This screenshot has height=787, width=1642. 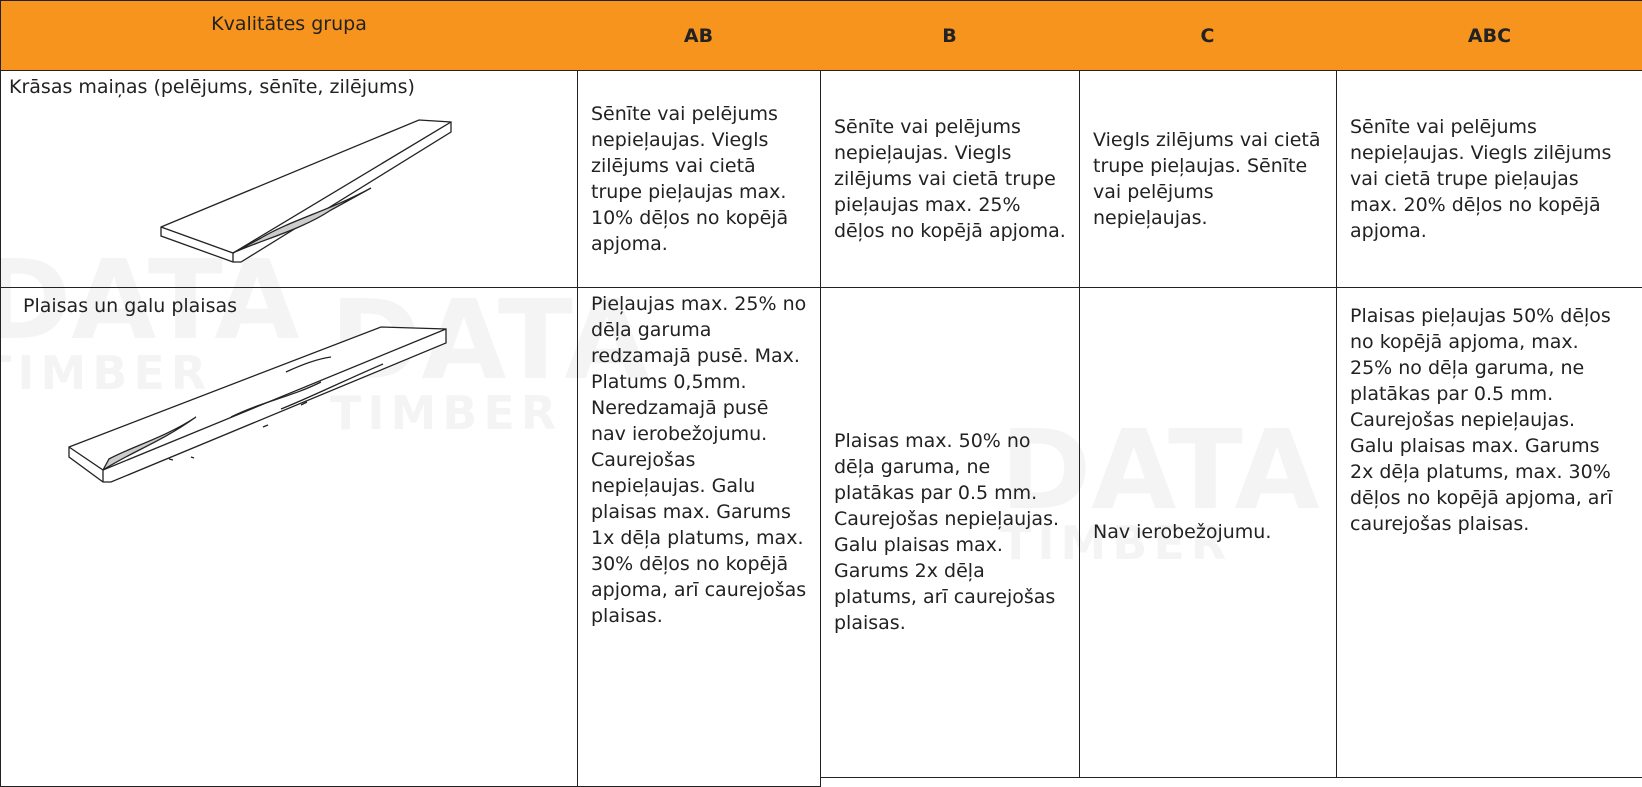 What do you see at coordinates (699, 35) in the screenshot?
I see `header-cell: AB` at bounding box center [699, 35].